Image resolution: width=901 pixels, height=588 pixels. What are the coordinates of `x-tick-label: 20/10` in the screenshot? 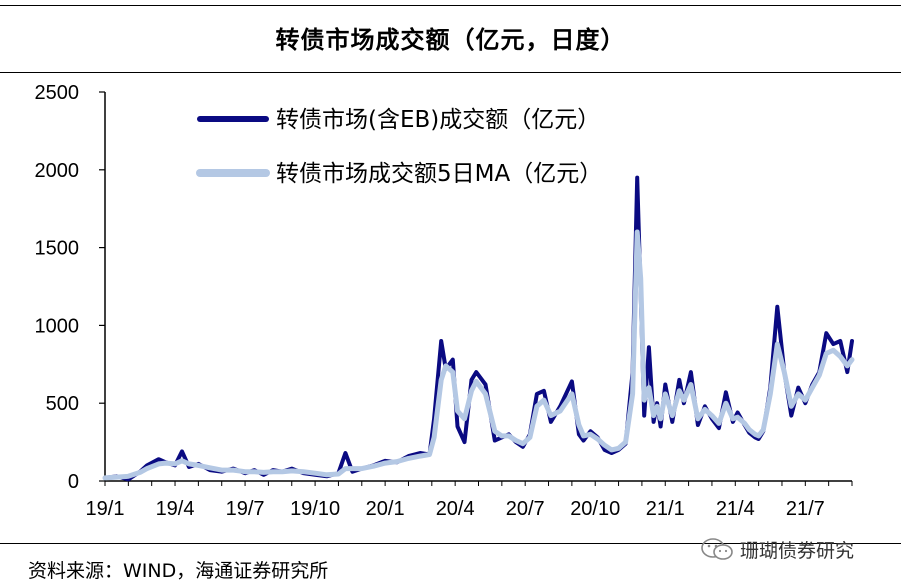 It's located at (595, 509).